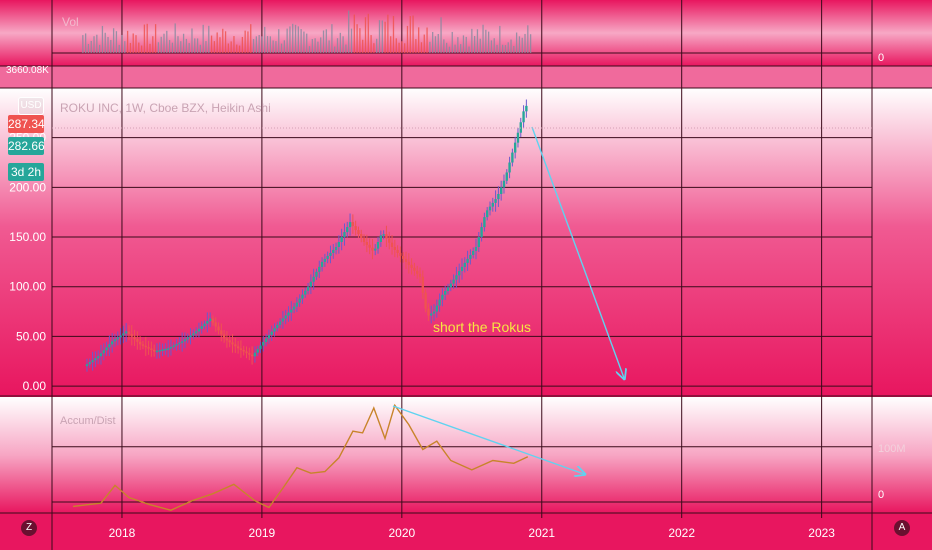  What do you see at coordinates (88, 421) in the screenshot?
I see `indicator-label: Accum/Dist` at bounding box center [88, 421].